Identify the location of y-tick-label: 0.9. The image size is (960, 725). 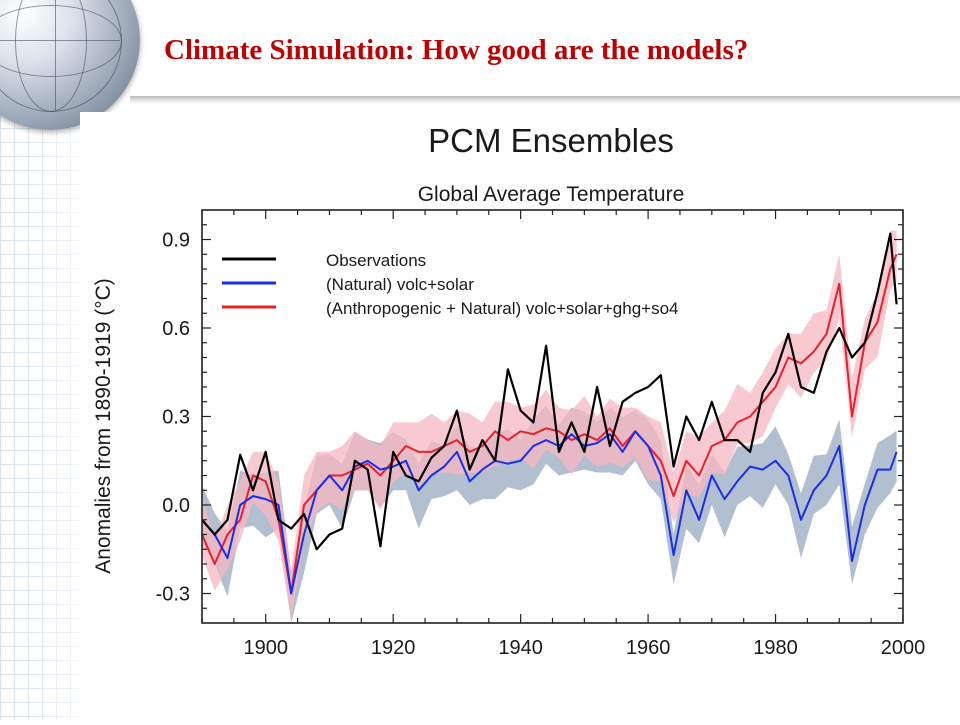
(176, 241).